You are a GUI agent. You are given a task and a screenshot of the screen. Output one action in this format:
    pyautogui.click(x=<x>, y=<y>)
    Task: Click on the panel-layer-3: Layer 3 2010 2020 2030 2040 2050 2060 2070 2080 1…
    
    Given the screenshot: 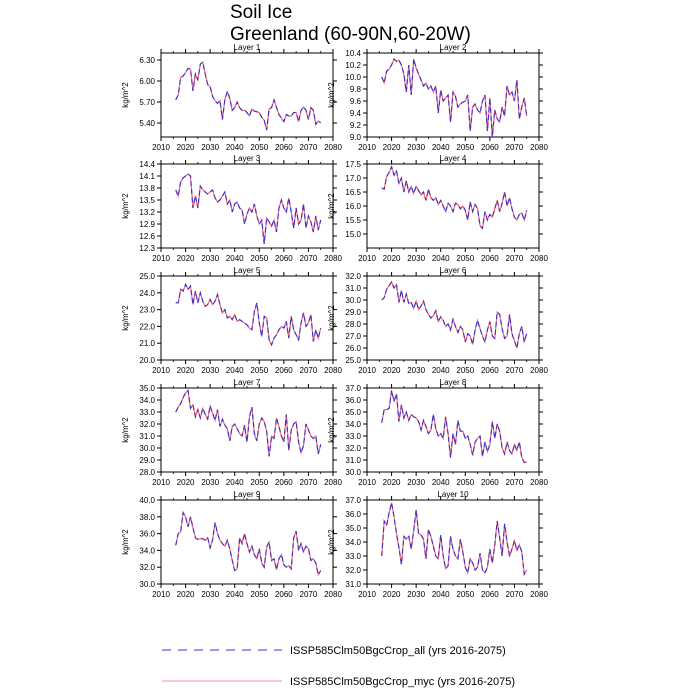 What is the action you would take?
    pyautogui.click(x=231, y=208)
    